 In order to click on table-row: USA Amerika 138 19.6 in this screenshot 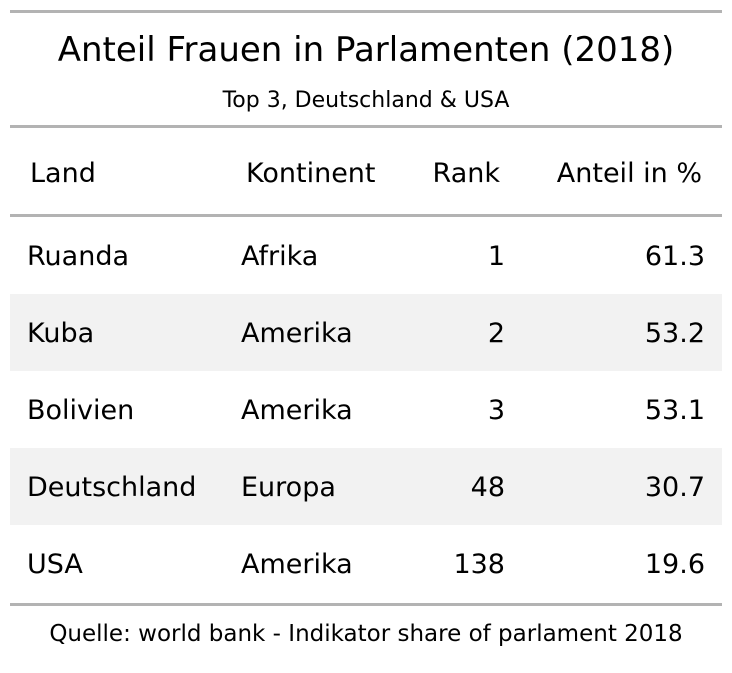, I will do `click(366, 563)`.